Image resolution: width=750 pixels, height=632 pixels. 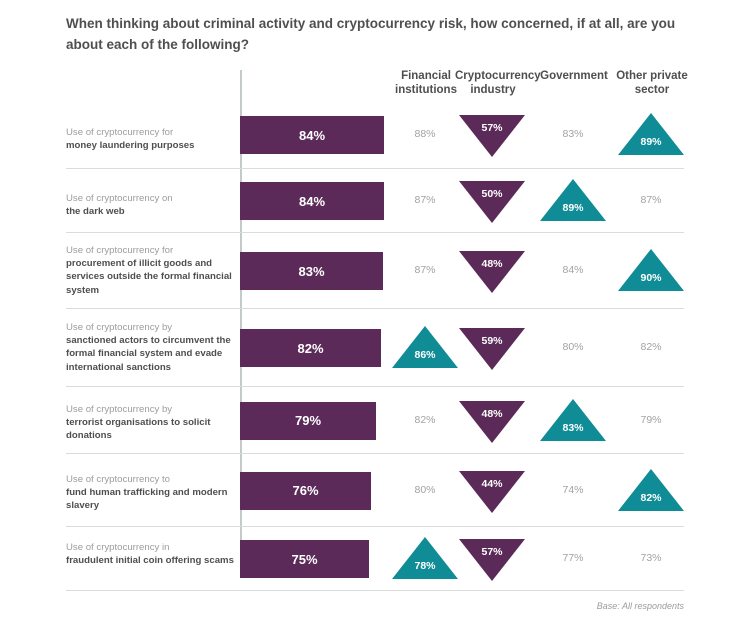 What do you see at coordinates (118, 547) in the screenshot?
I see `row-label-lead: Use of cryptocurrency in` at bounding box center [118, 547].